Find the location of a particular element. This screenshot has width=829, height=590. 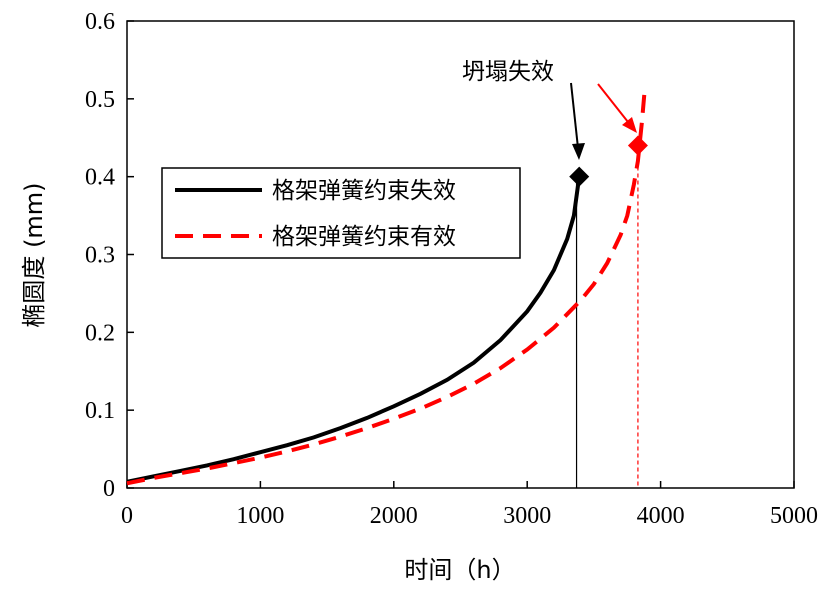

y-tick-label: 0.5 is located at coordinates (100, 100).